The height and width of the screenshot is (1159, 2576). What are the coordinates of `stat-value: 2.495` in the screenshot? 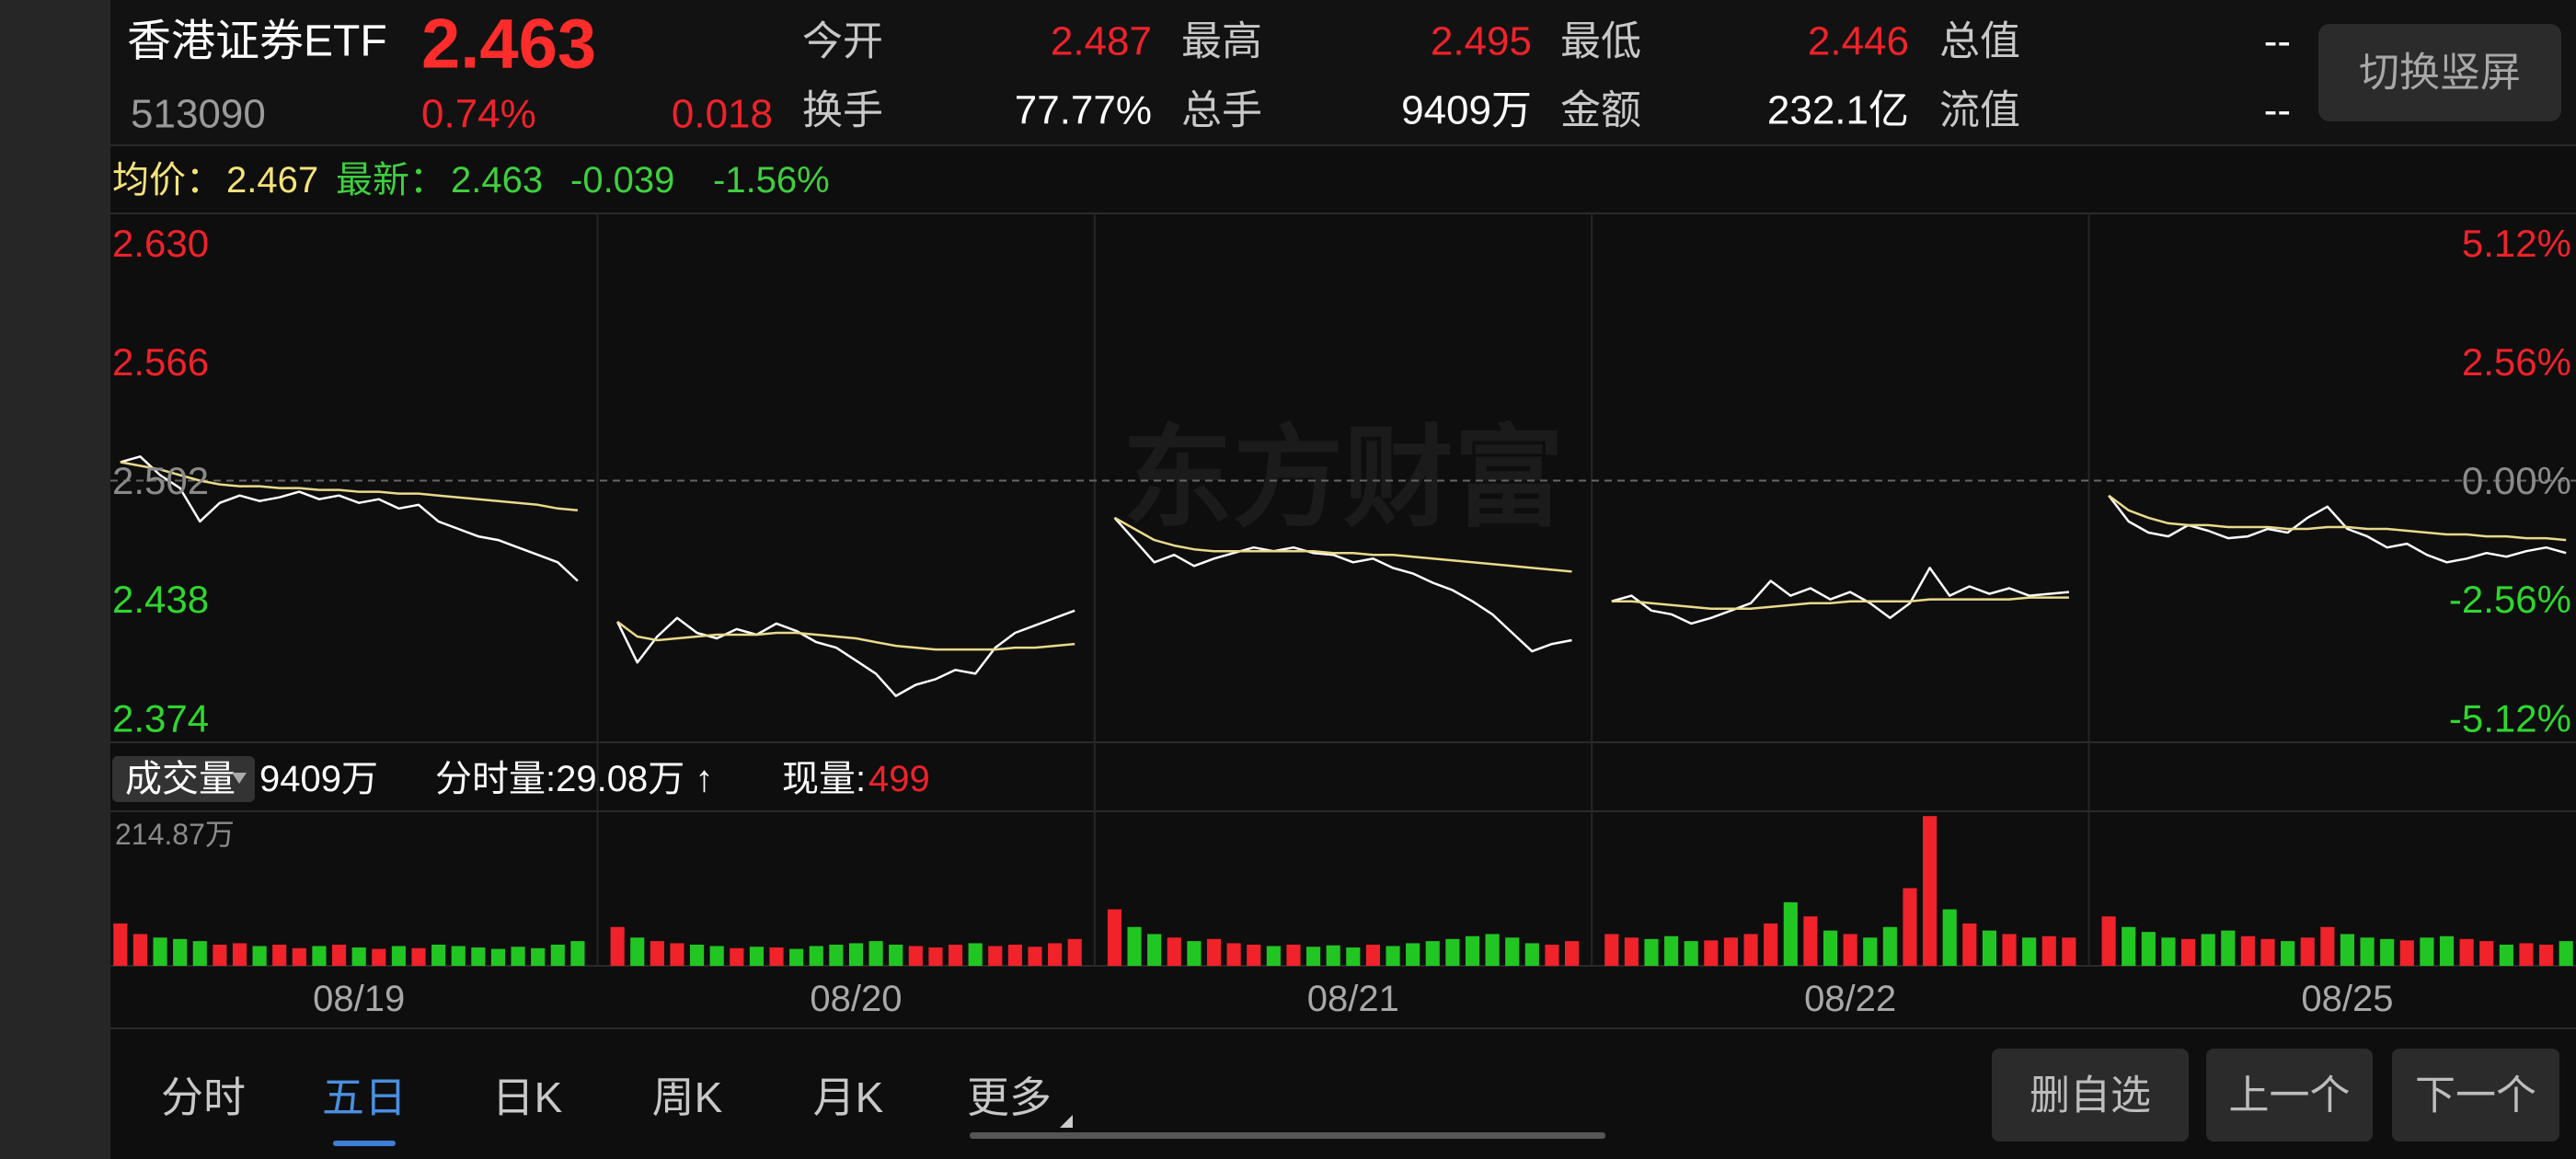 It's located at (1481, 41).